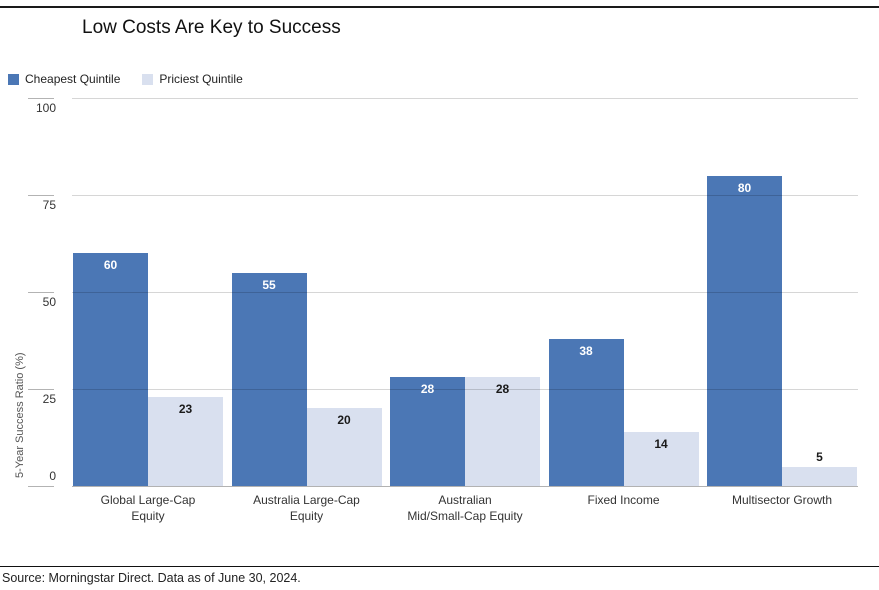  I want to click on bar-value-label: 60, so click(110, 265).